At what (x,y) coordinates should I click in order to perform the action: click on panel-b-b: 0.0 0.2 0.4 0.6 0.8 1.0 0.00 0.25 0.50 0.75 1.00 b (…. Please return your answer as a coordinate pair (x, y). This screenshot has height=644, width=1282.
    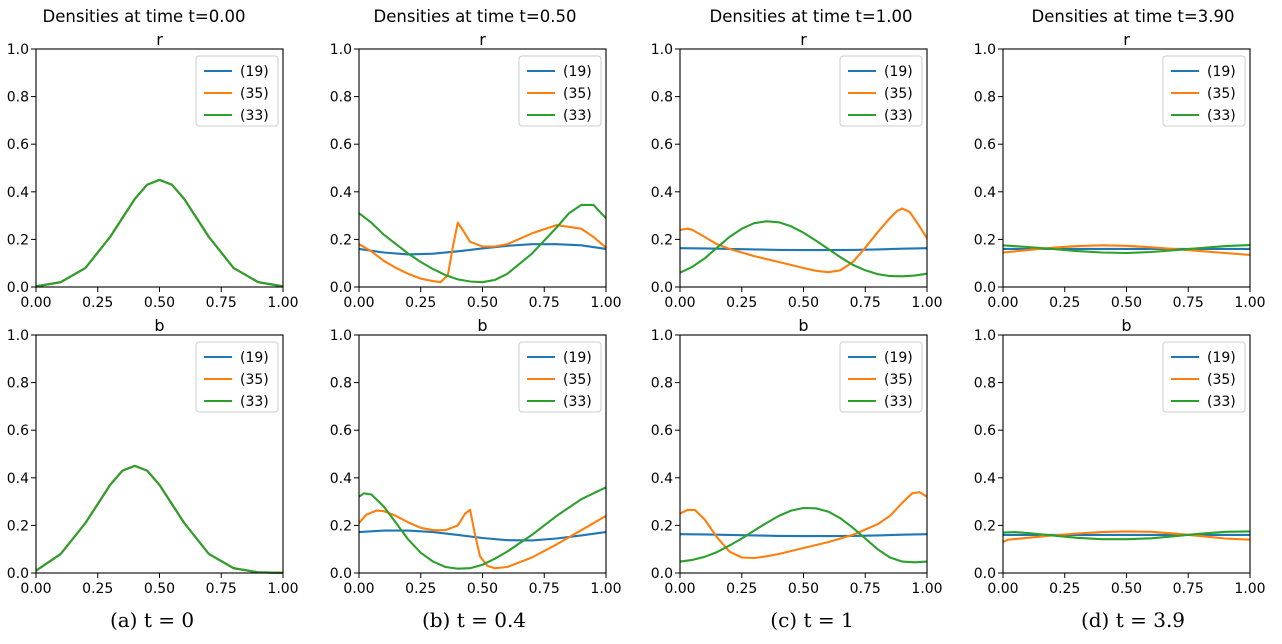
    Looking at the image, I should click on (476, 456).